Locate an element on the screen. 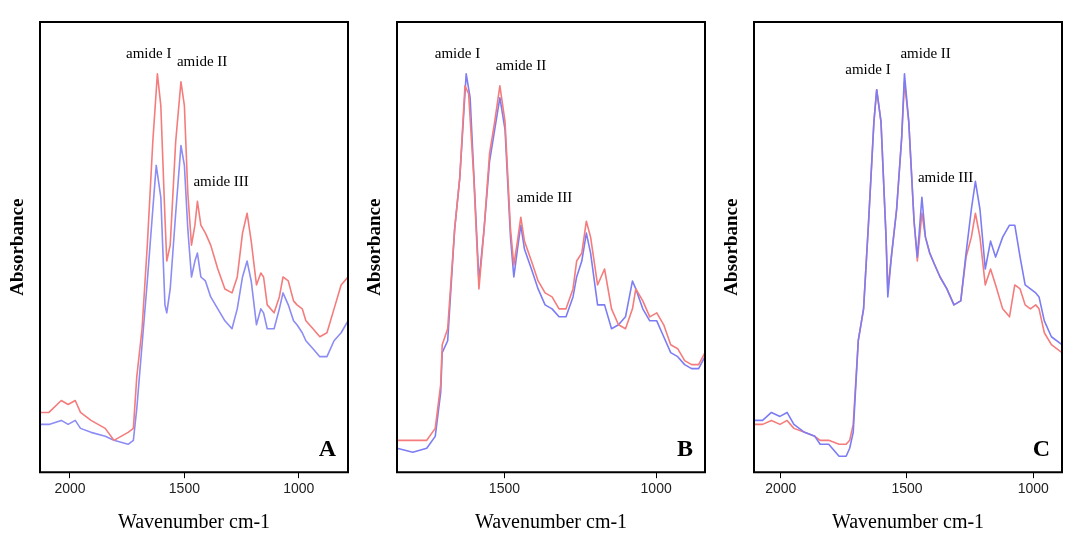 The image size is (1066, 552). annotation: A is located at coordinates (327, 448).